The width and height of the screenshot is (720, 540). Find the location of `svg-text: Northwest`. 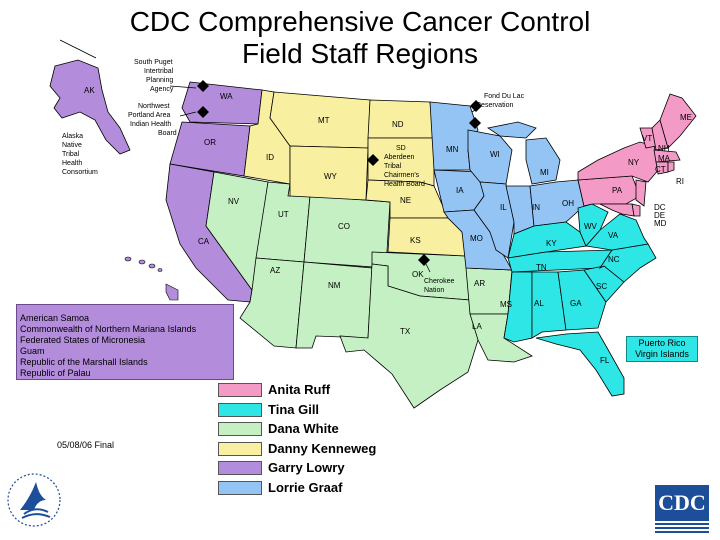

svg-text: Northwest is located at coordinates (154, 106).